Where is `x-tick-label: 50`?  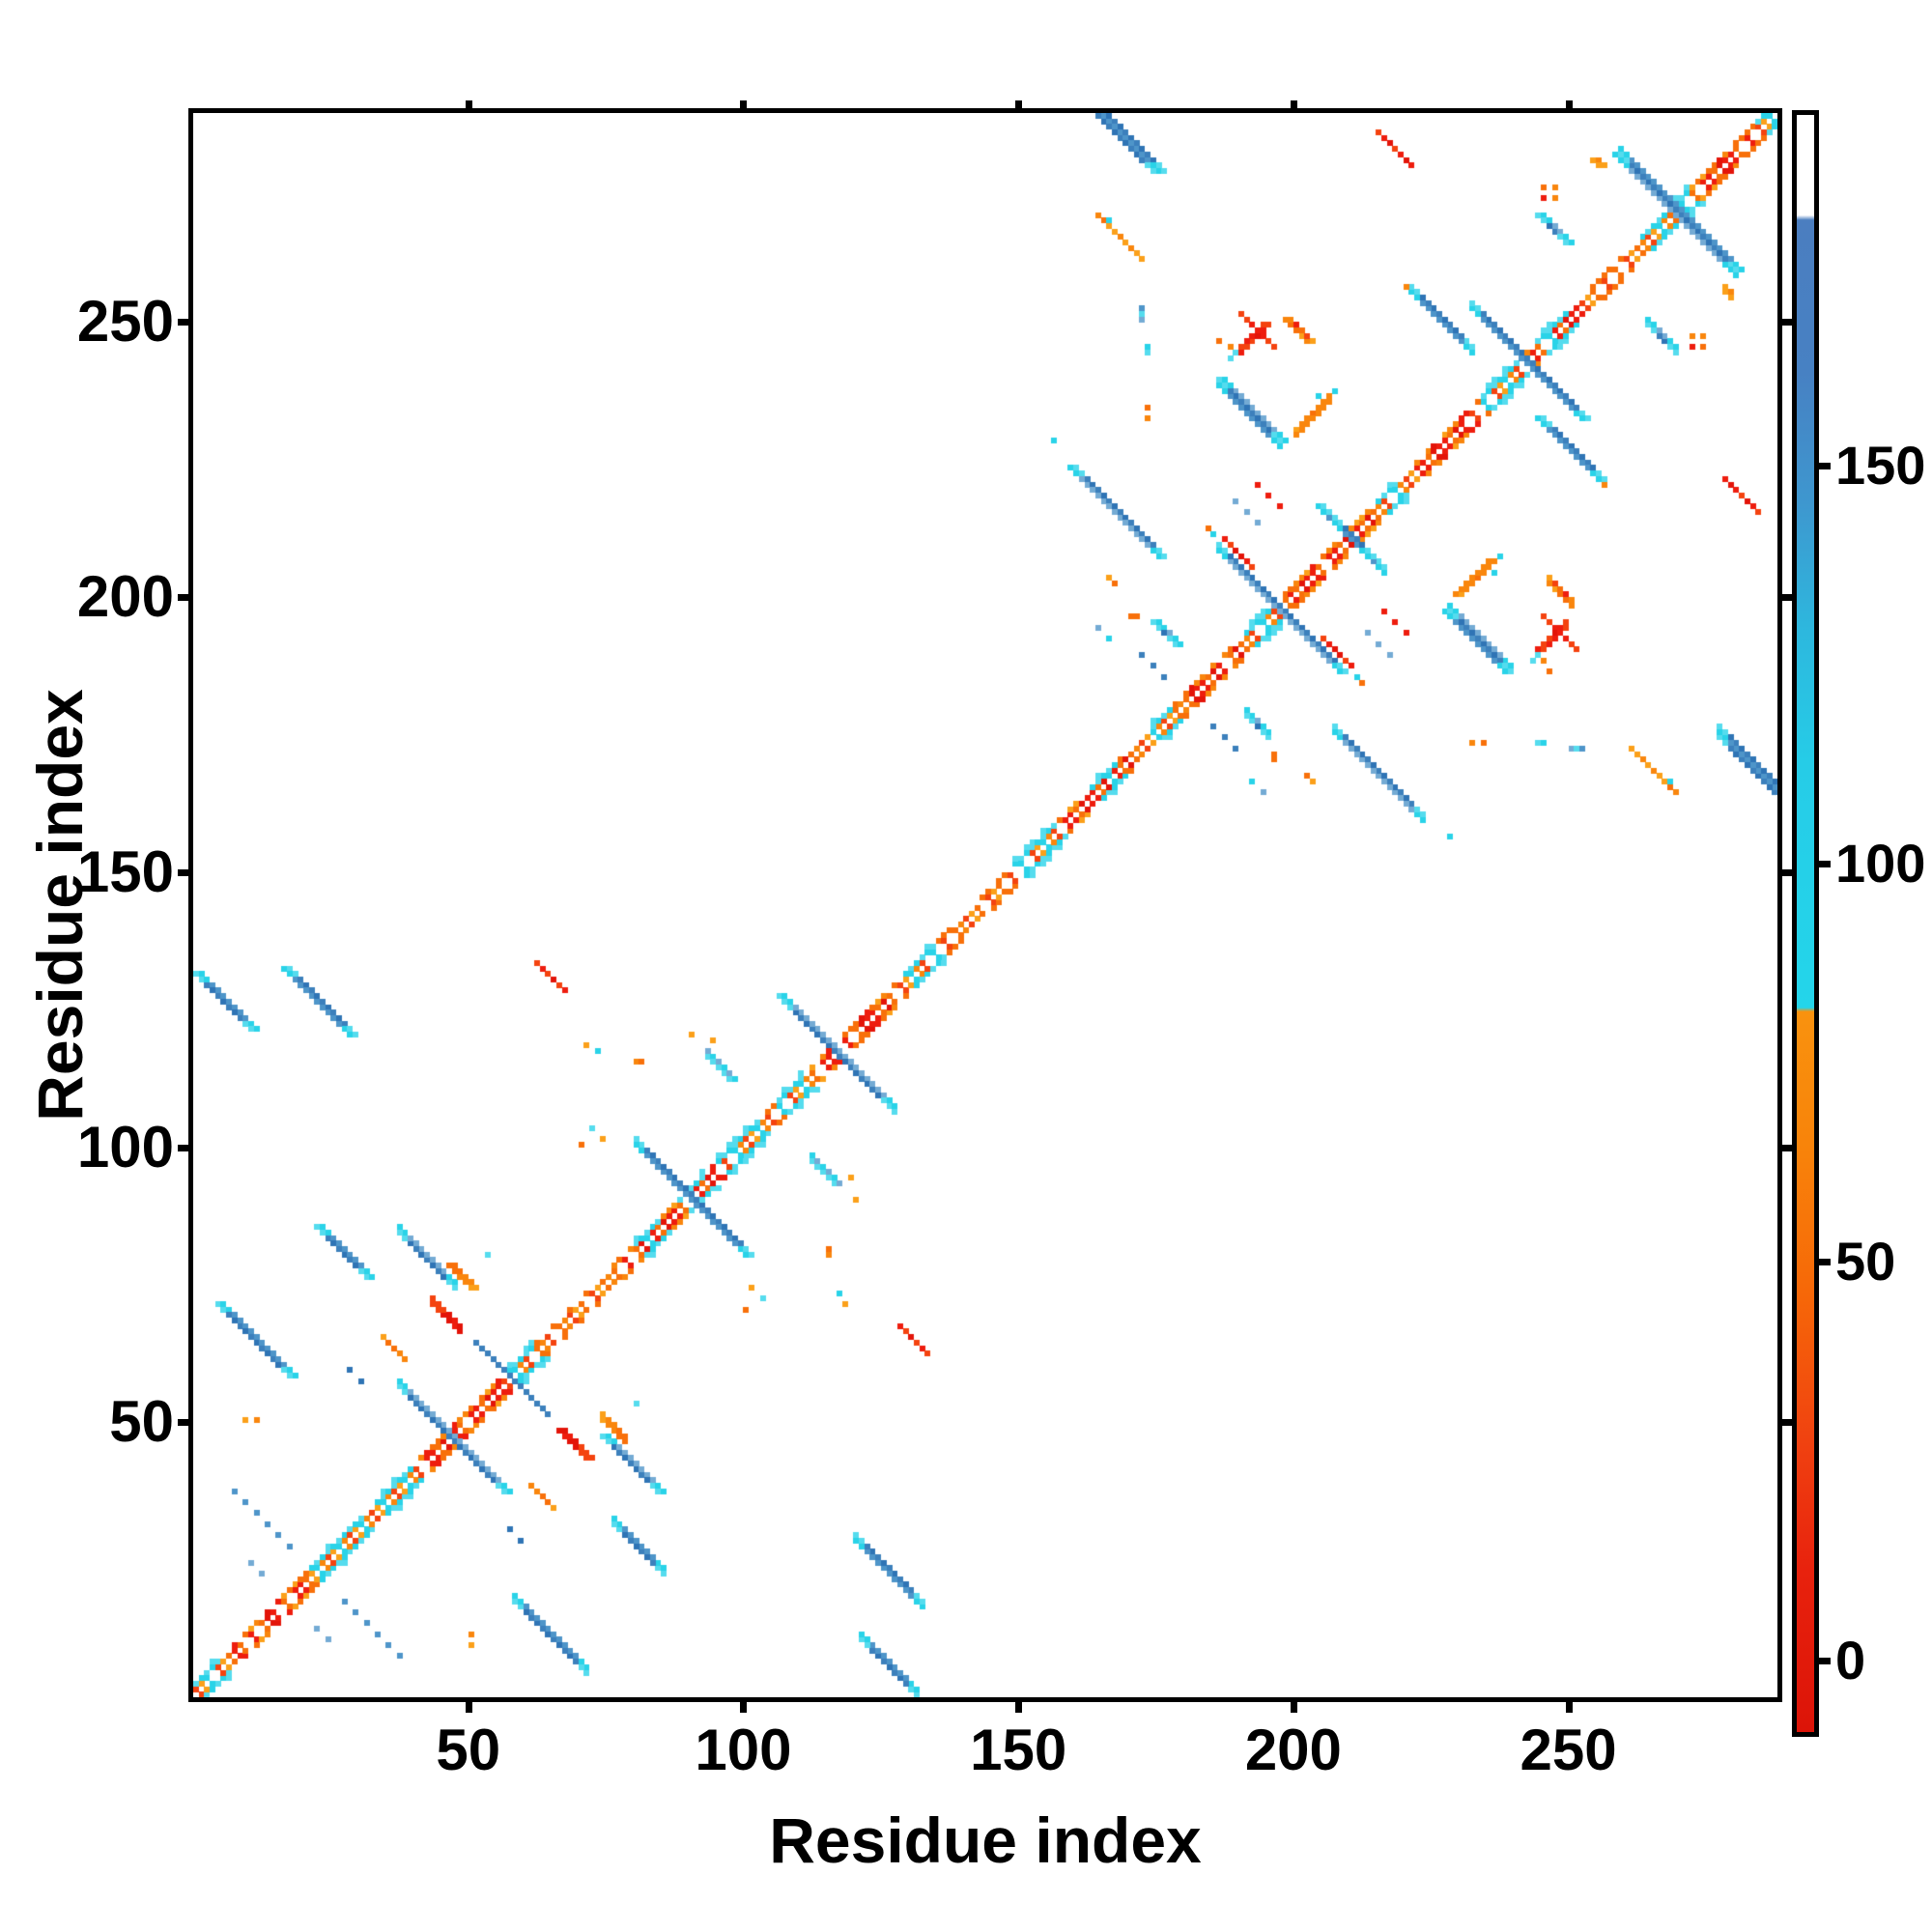
x-tick-label: 50 is located at coordinates (468, 1750).